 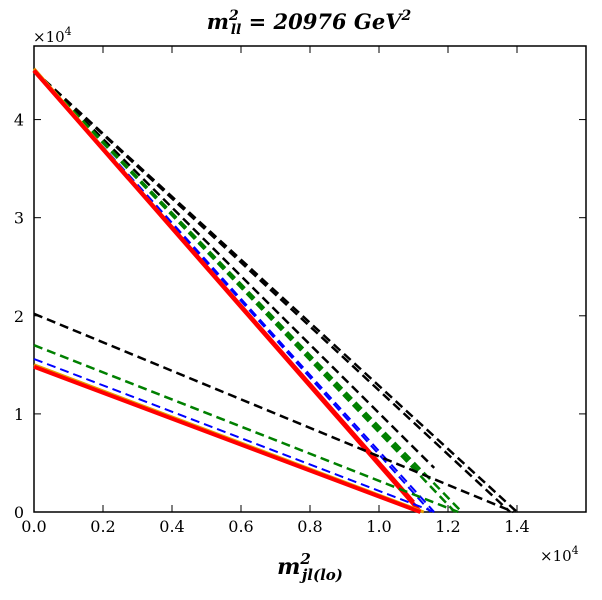 What do you see at coordinates (447, 526) in the screenshot?
I see `x-tick-label: 1.2` at bounding box center [447, 526].